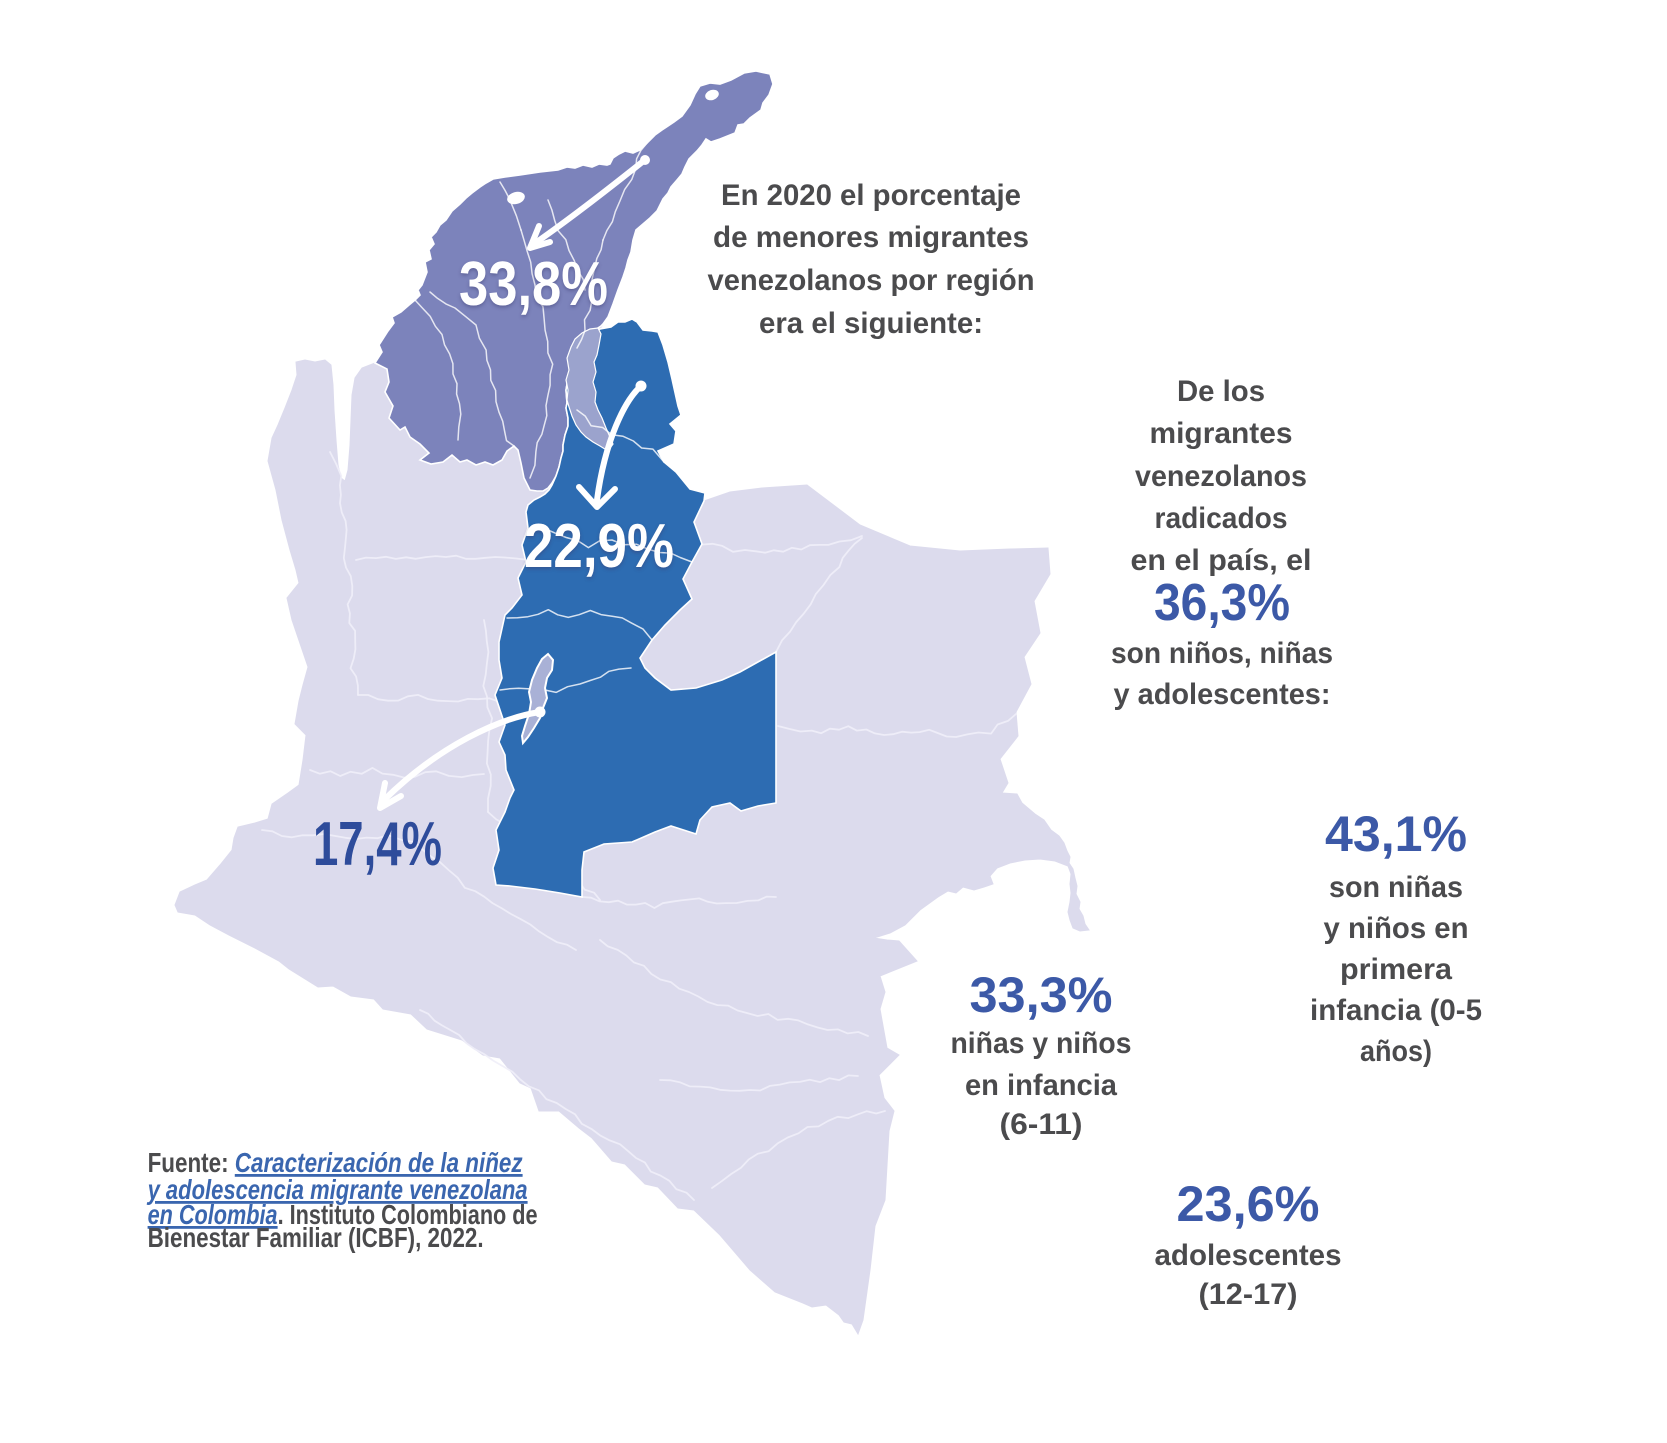  Describe the element at coordinates (1396, 969) in the screenshot. I see `svg-text: primera` at that location.